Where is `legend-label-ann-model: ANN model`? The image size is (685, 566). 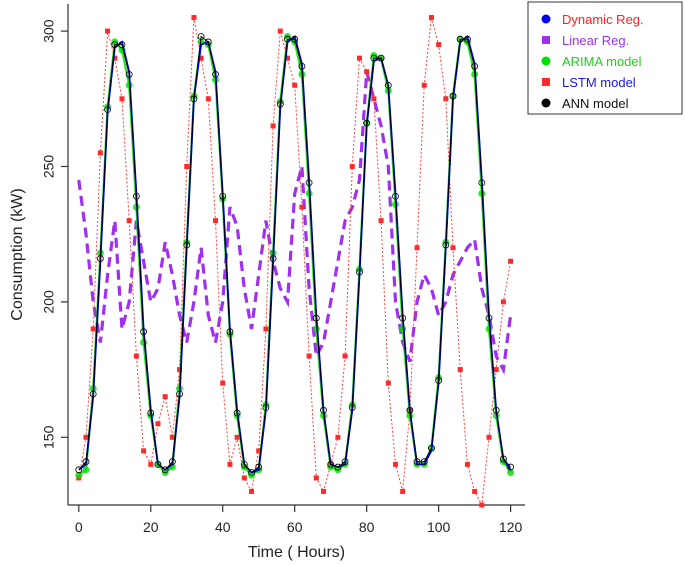 legend-label-ann-model: ANN model is located at coordinates (595, 103).